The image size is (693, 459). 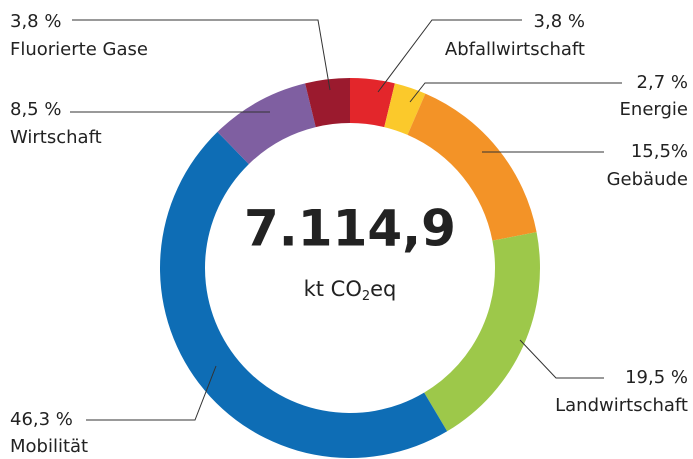 I want to click on category-label: Gebäude, so click(x=647, y=179).